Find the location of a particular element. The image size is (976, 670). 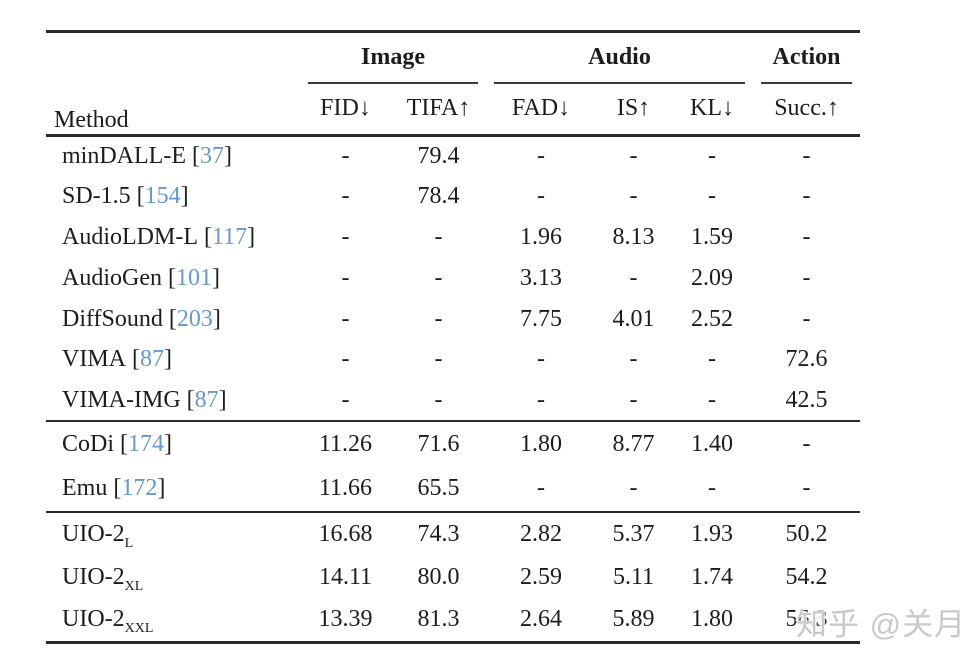

table-row: UIO-2XXL 13.39 81.3 2.64 5.89 1.80 56.3 is located at coordinates (453, 620).